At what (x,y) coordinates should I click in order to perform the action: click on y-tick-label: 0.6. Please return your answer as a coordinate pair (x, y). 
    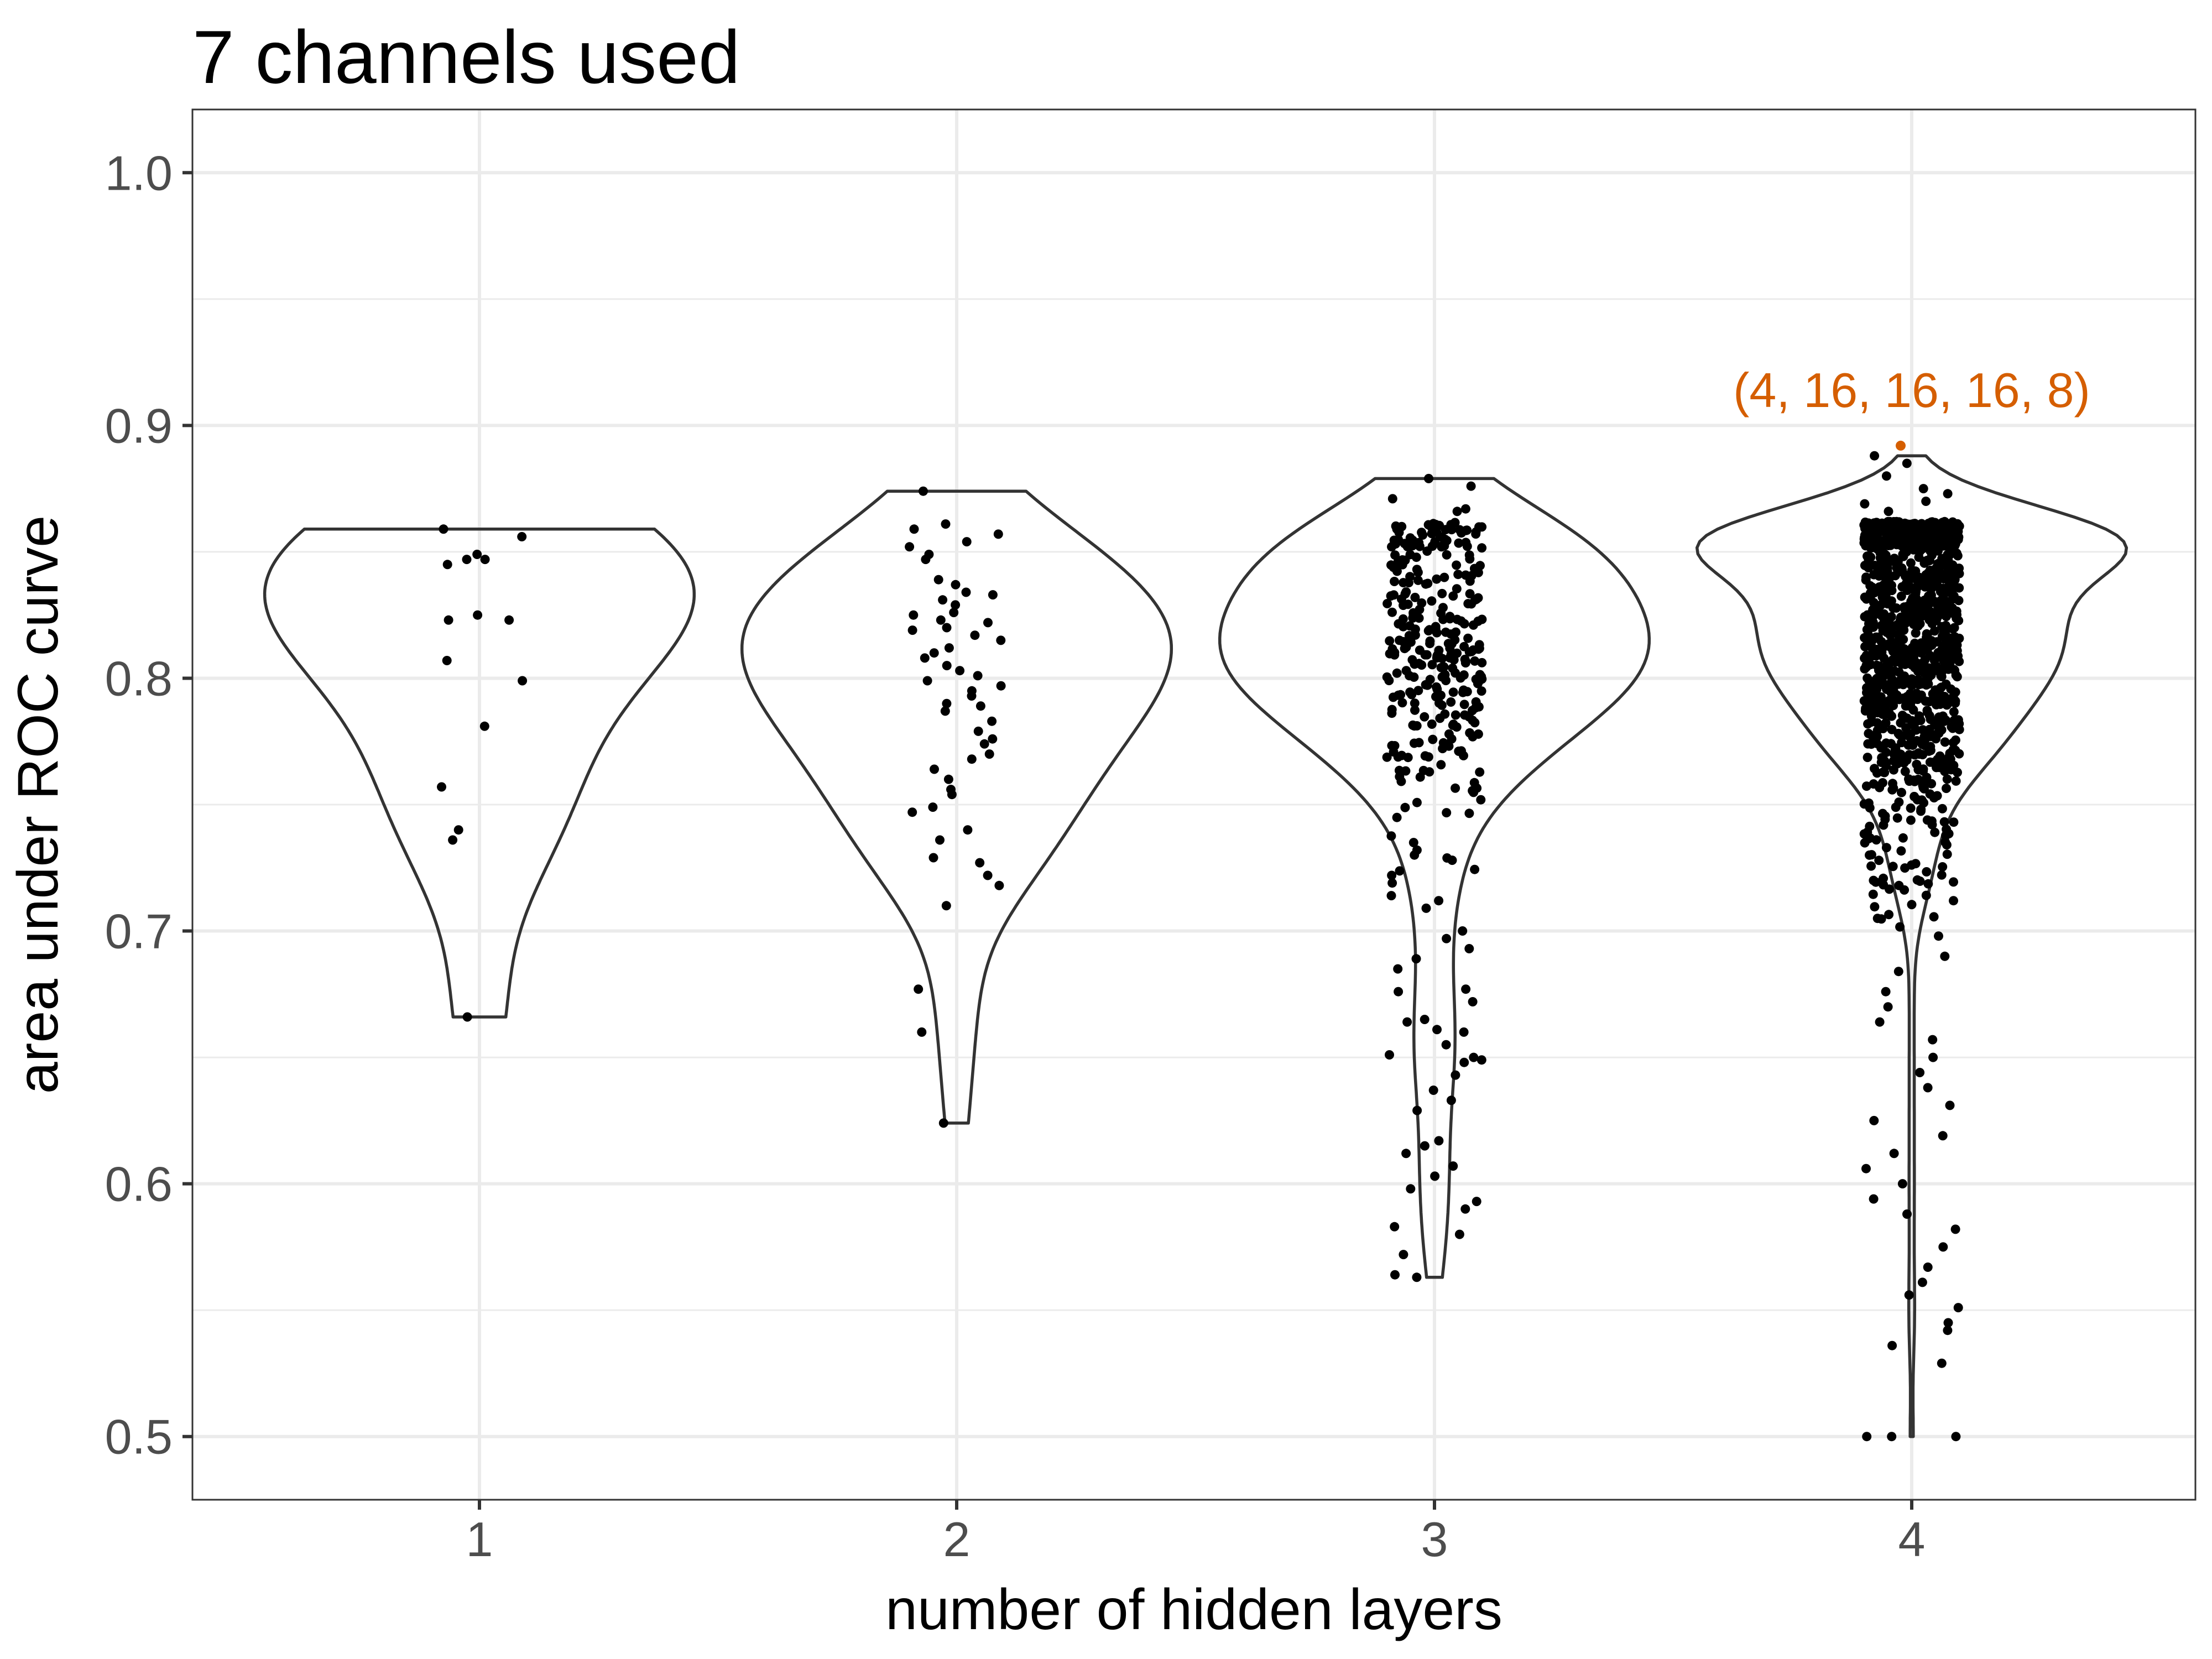
    Looking at the image, I should click on (139, 1185).